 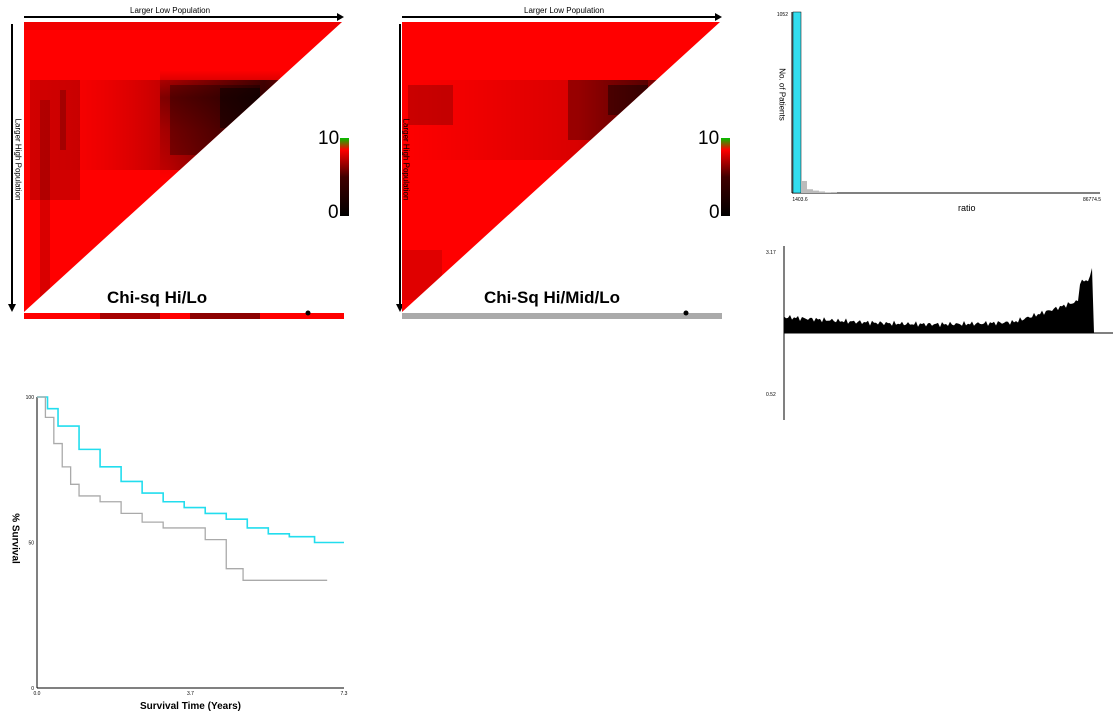 I want to click on hist-ylabel: No. of Patients, so click(x=782, y=95).